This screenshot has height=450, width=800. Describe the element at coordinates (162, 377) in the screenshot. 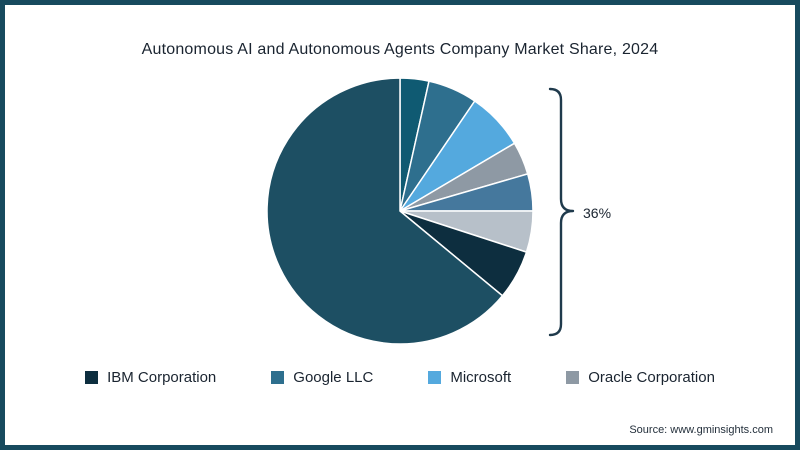

I see `legend-label: IBM Corporation` at that location.